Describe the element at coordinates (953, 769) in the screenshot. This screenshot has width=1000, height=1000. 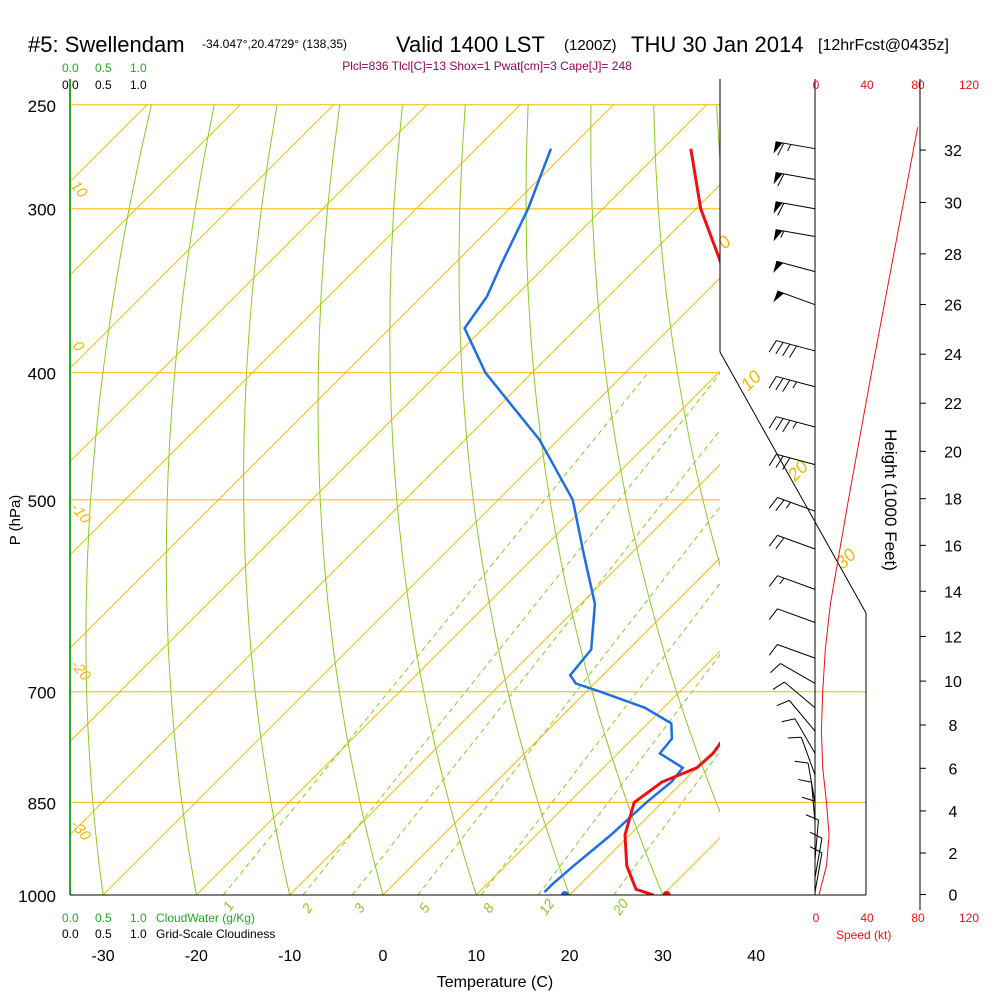
I see `height-tick-6: 6` at that location.